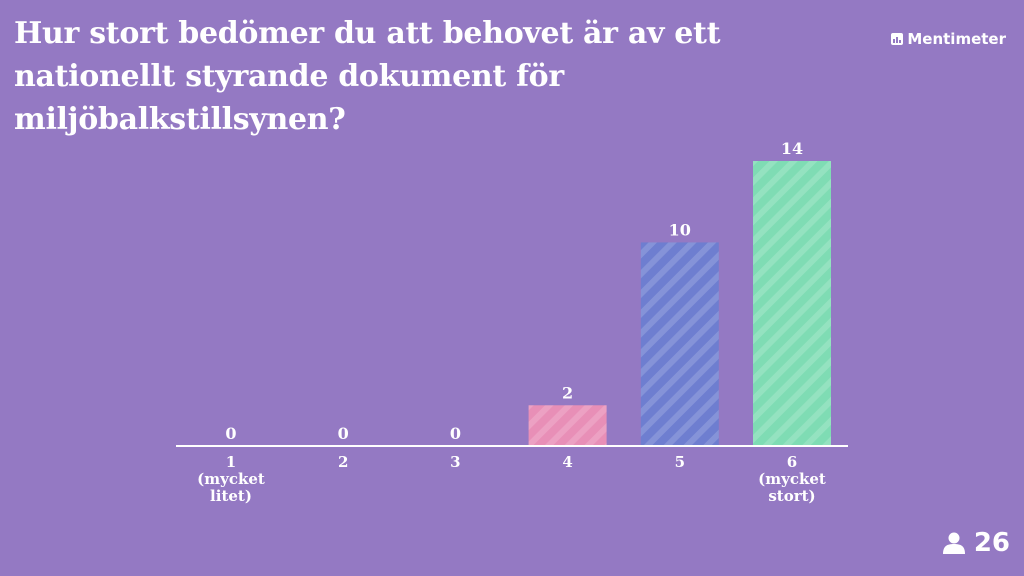  What do you see at coordinates (680, 229) in the screenshot?
I see `value-label-5: 10` at bounding box center [680, 229].